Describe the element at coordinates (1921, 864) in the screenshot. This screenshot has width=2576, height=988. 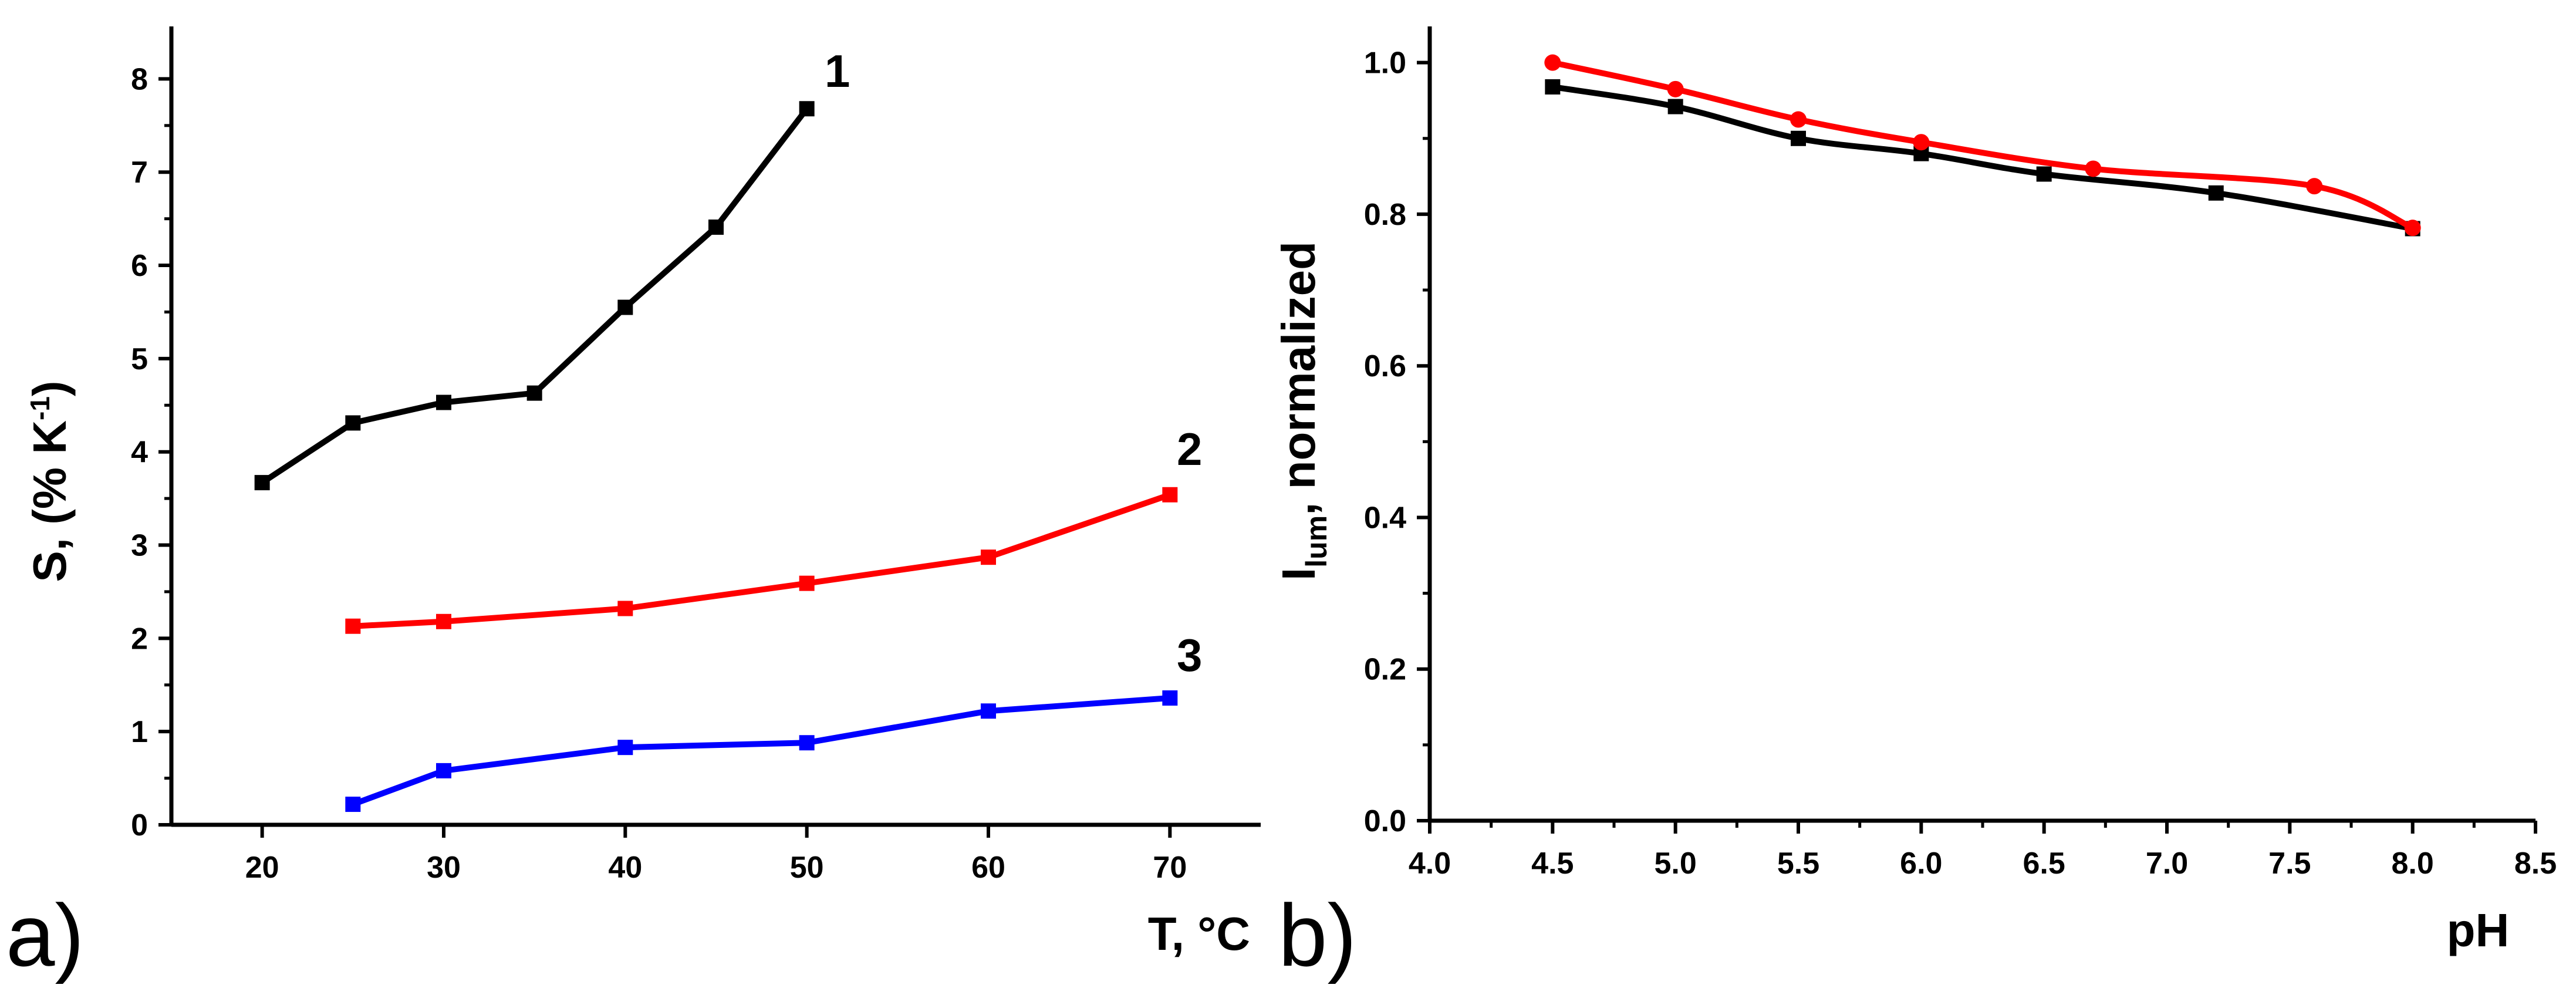
I see `panel-b-x-tick-label: 6.0` at that location.